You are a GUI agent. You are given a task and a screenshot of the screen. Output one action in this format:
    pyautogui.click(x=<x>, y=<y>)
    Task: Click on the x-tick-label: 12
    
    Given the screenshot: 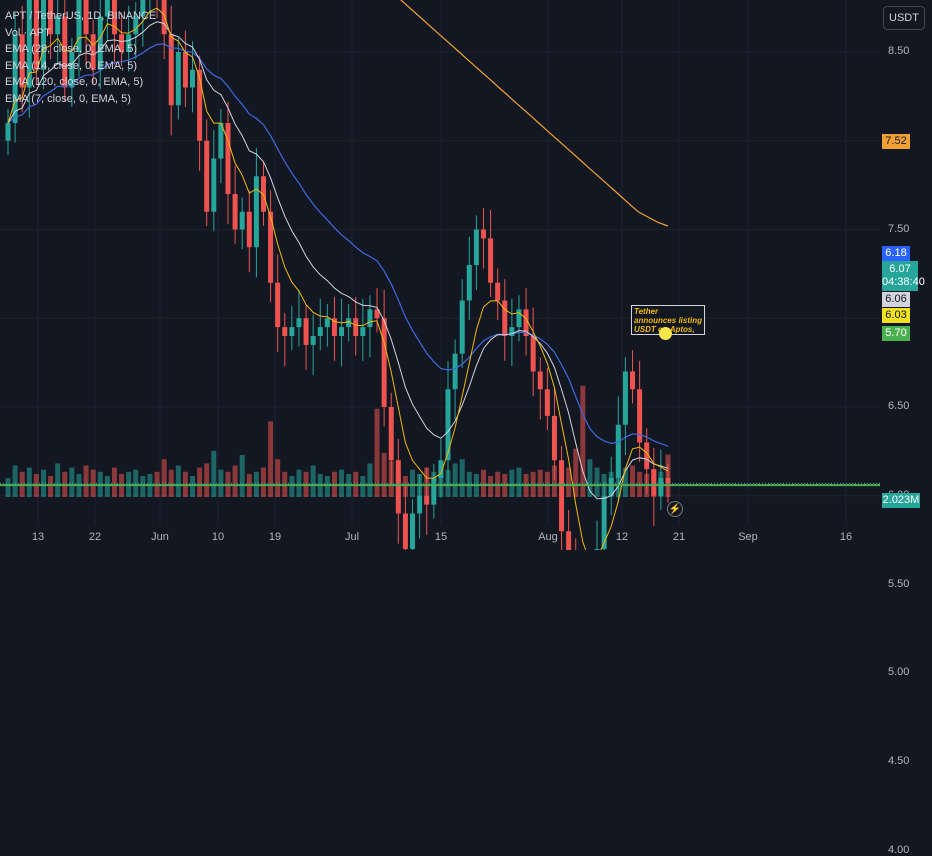 What is the action you would take?
    pyautogui.click(x=622, y=537)
    